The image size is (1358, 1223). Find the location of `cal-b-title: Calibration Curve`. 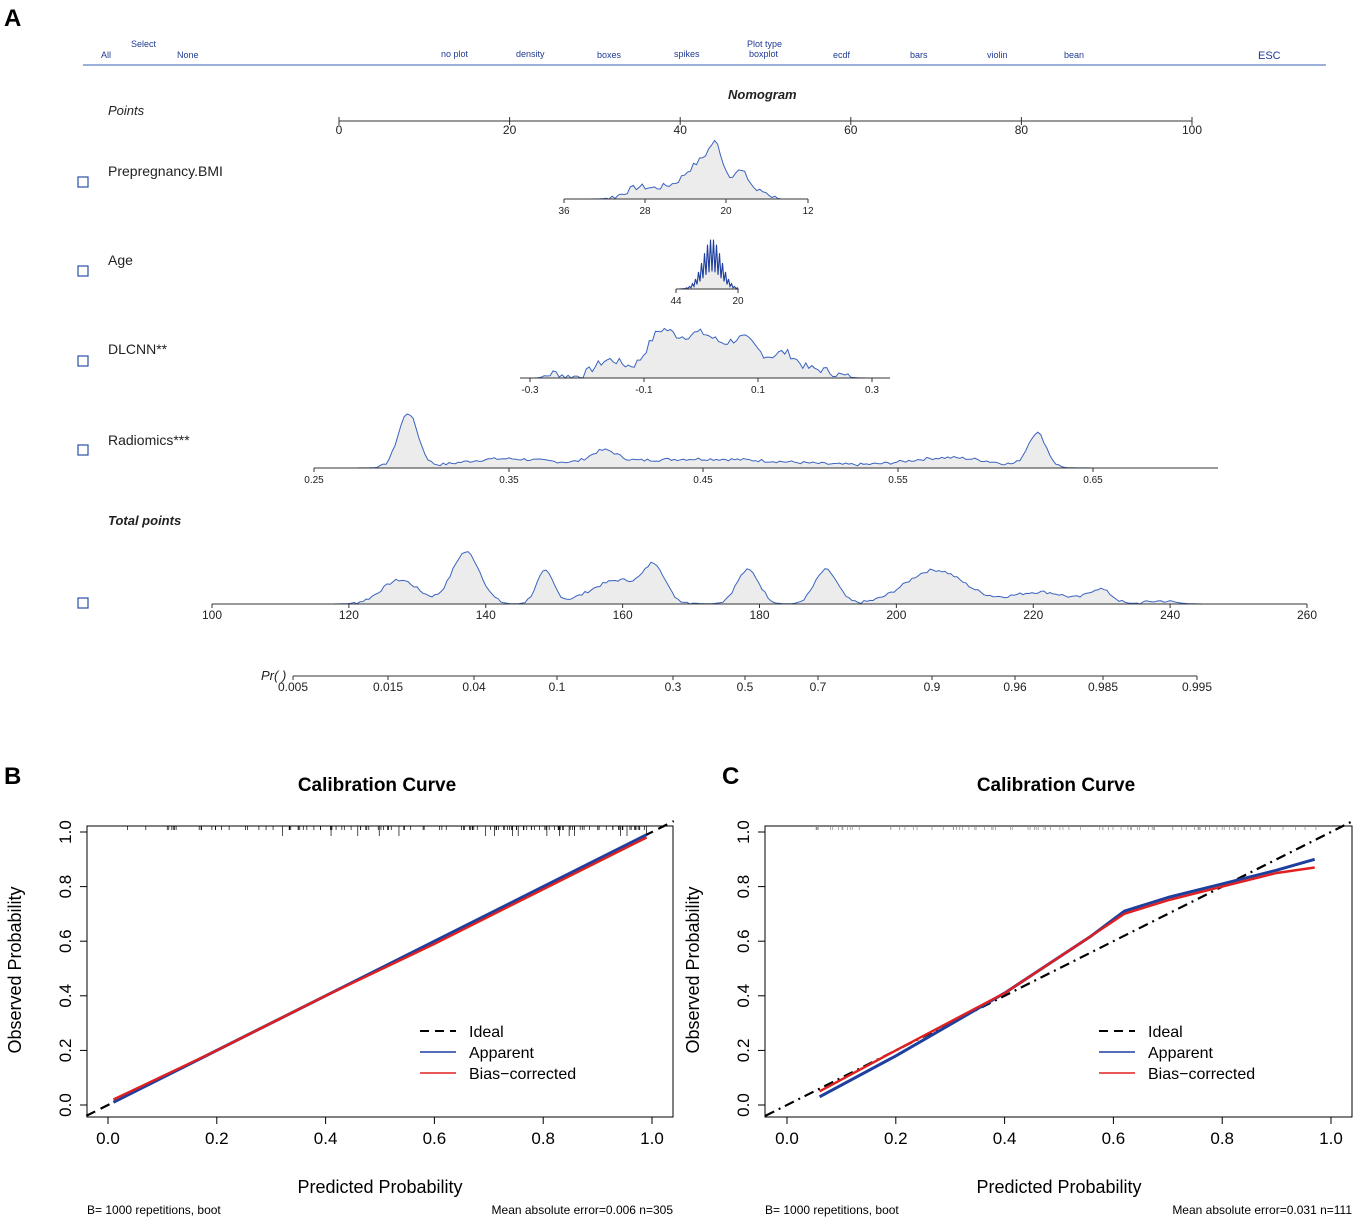

cal-b-title: Calibration Curve is located at coordinates (377, 785).